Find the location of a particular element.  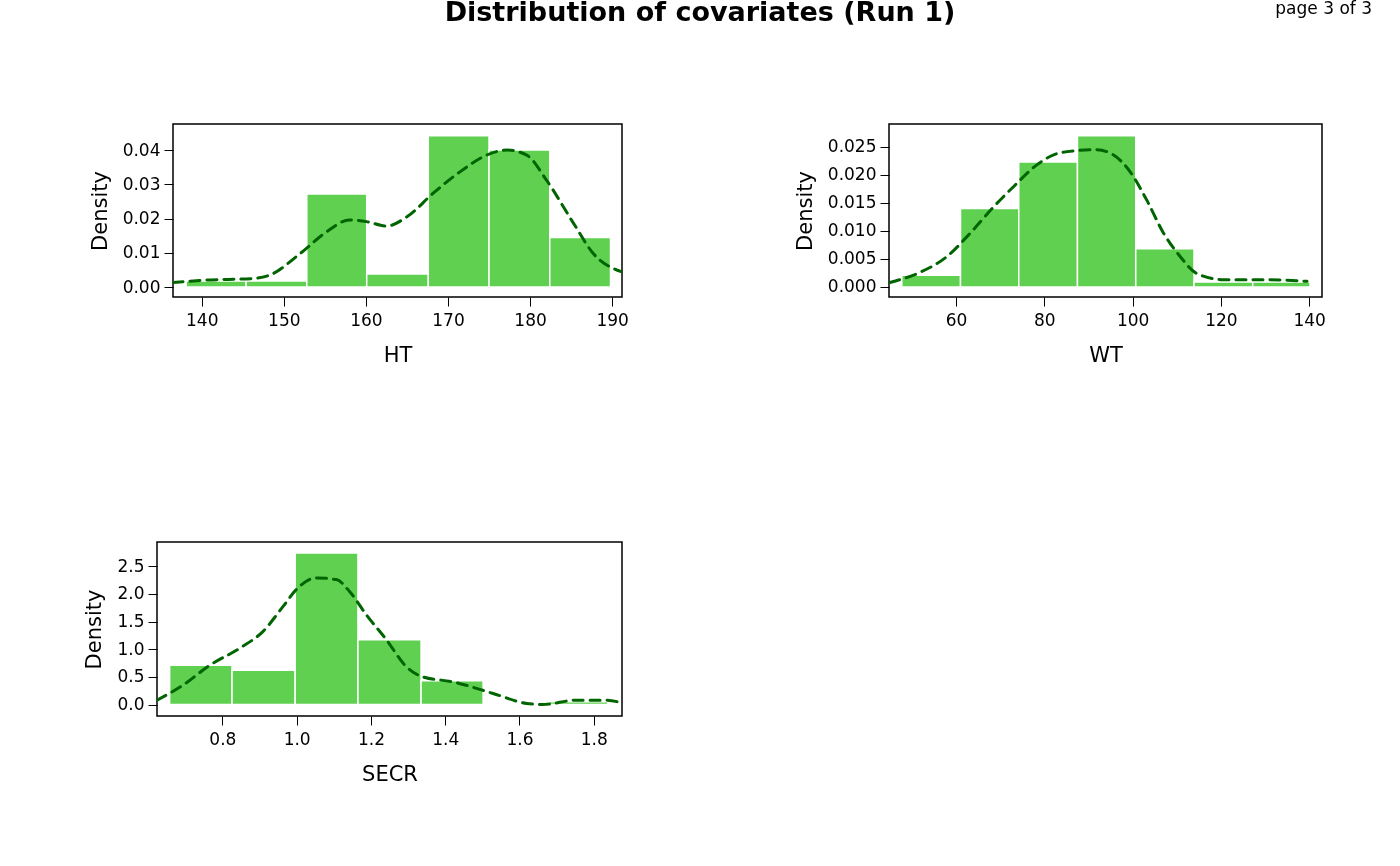

y-tick-label: 0.5 is located at coordinates (131, 676).